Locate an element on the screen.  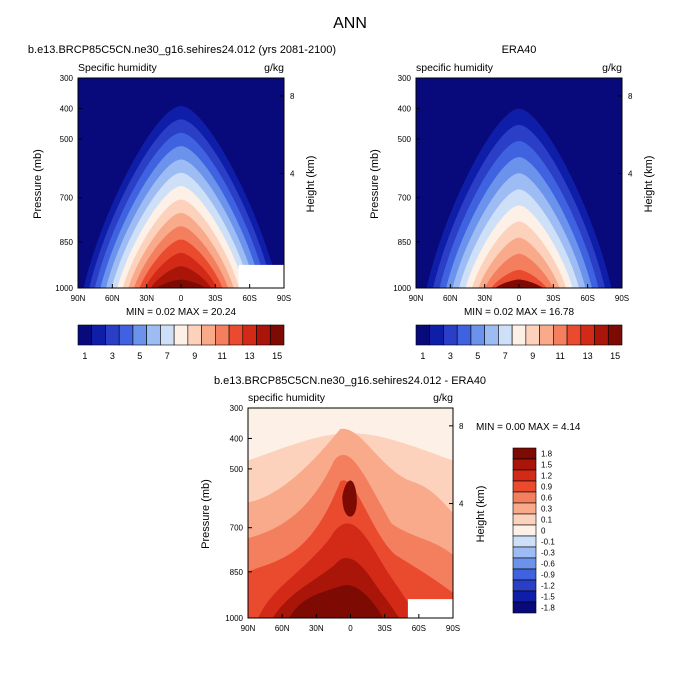
colorbar-label: -0.1 is located at coordinates (548, 542).